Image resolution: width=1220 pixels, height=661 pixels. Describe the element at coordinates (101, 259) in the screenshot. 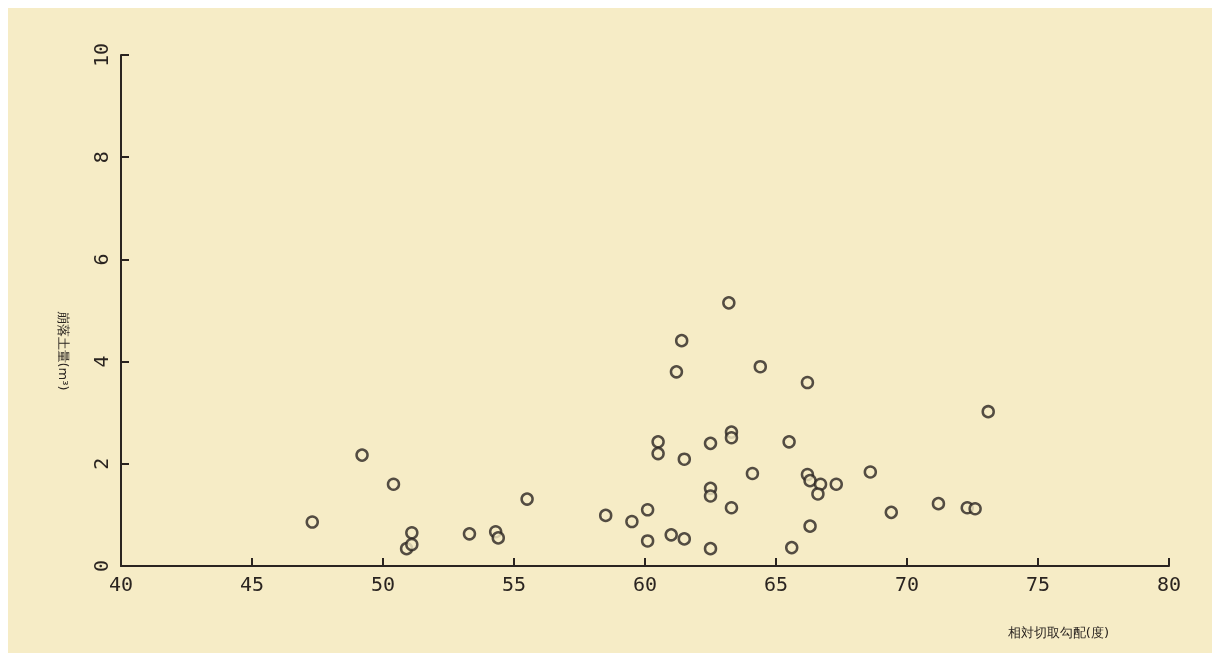

I see `y-tick-label: 6` at that location.